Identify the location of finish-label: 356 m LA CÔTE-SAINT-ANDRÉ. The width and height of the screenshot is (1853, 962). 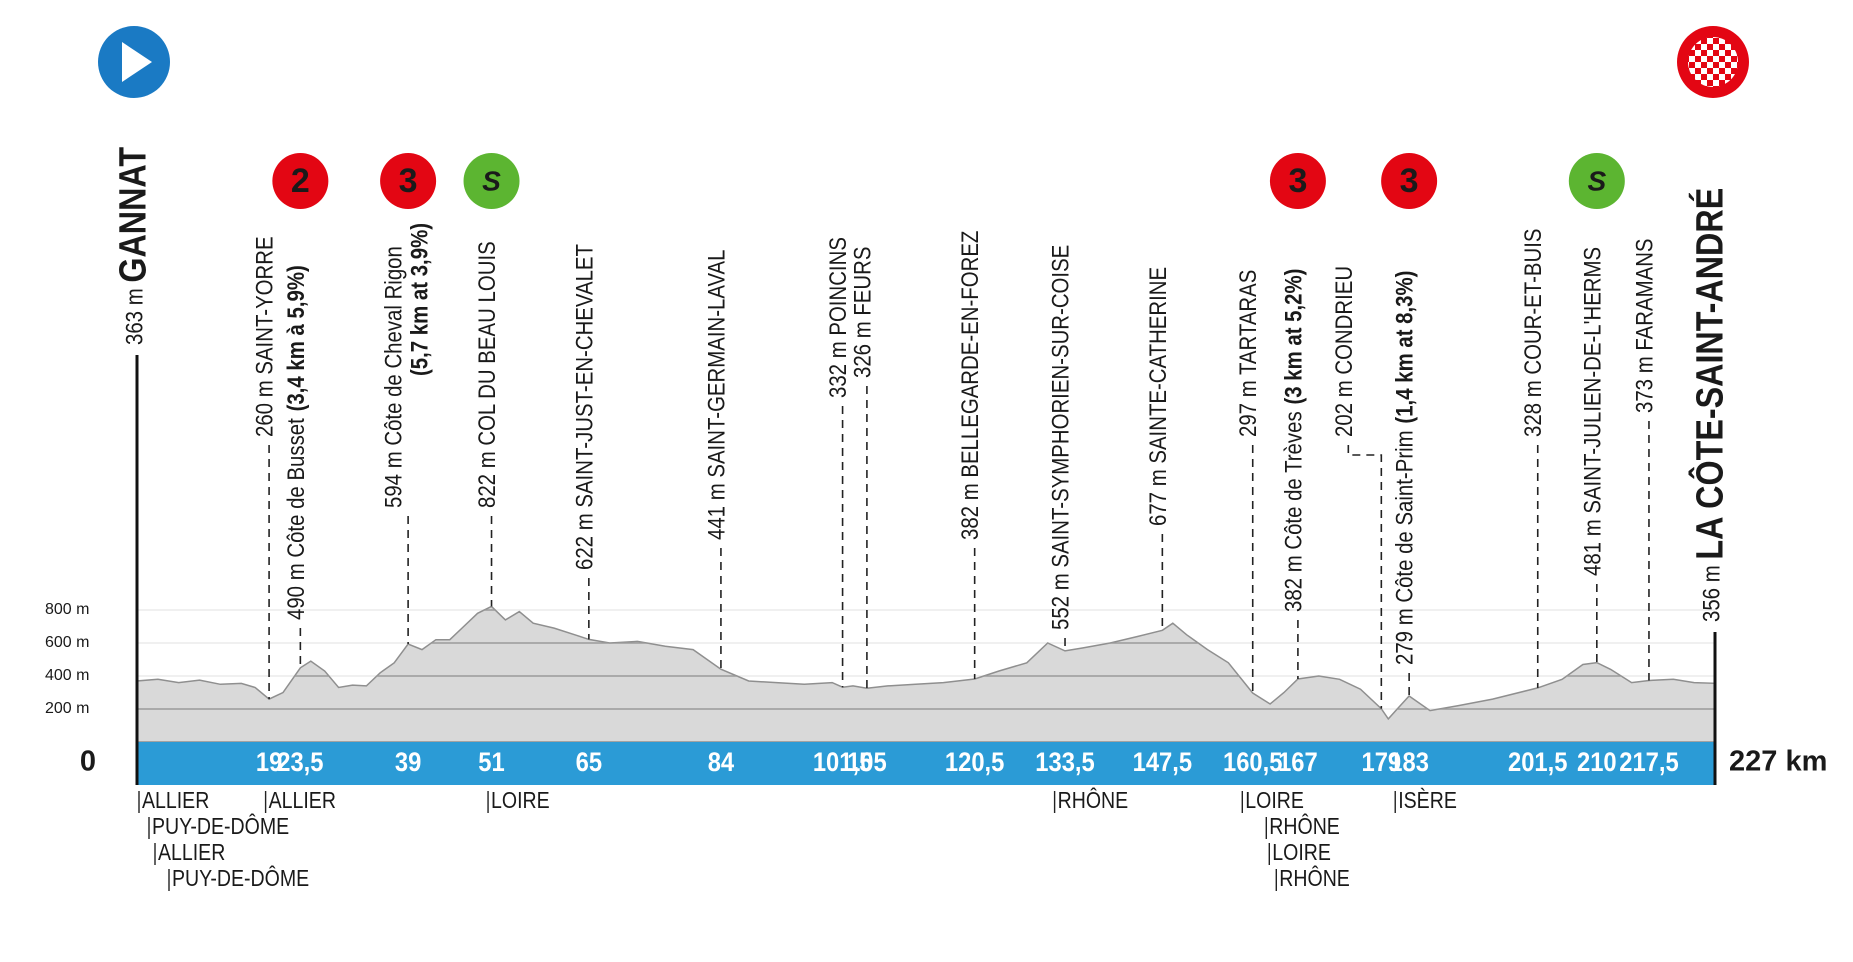
(1710, 405).